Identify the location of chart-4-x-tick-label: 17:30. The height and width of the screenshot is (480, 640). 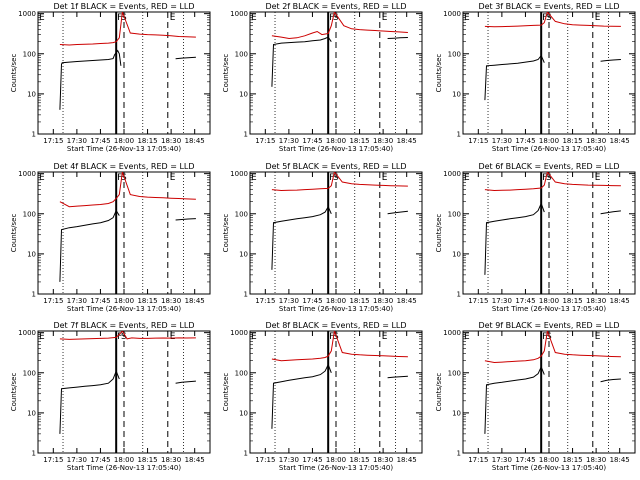
(77, 301).